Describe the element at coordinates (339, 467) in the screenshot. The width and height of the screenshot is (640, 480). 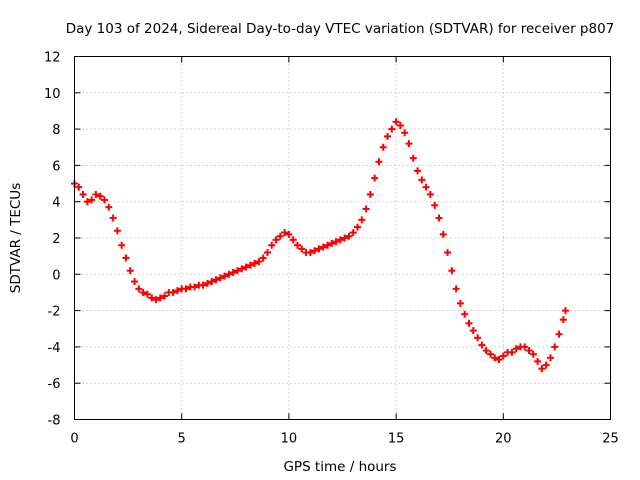
I see `x-axis-label: GPS time / hours` at that location.